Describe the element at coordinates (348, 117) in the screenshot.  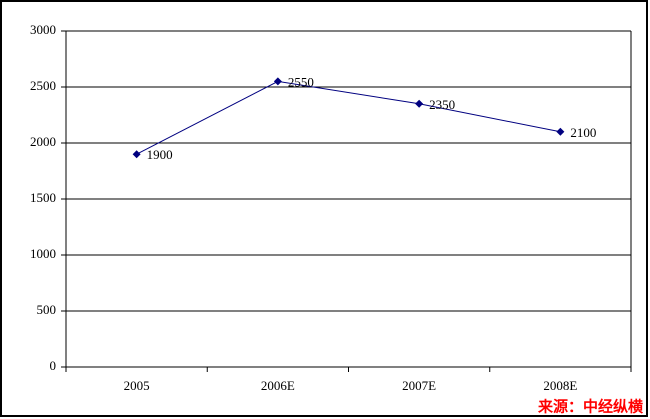
I see `series-line` at that location.